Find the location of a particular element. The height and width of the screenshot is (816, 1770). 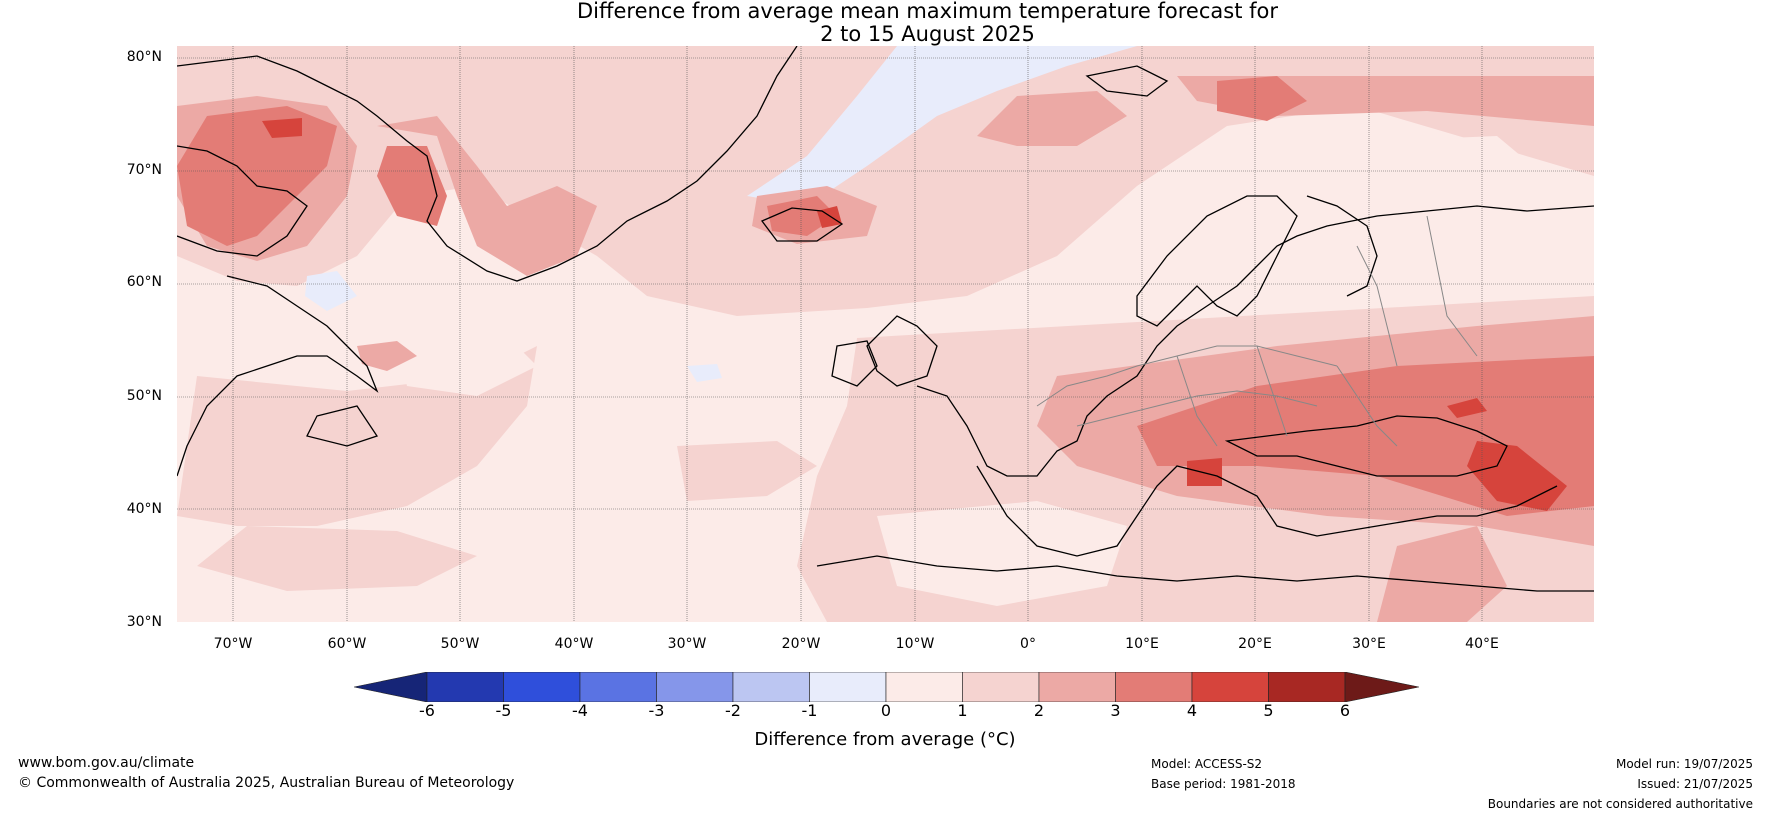

base-period-text: Base period: 1981-2018 is located at coordinates (1223, 784).